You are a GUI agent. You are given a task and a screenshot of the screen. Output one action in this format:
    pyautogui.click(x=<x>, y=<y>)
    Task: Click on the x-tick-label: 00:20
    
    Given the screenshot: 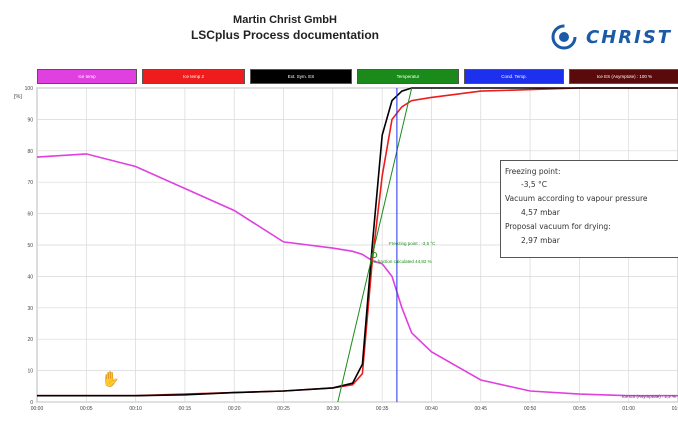 What is the action you would take?
    pyautogui.click(x=234, y=409)
    